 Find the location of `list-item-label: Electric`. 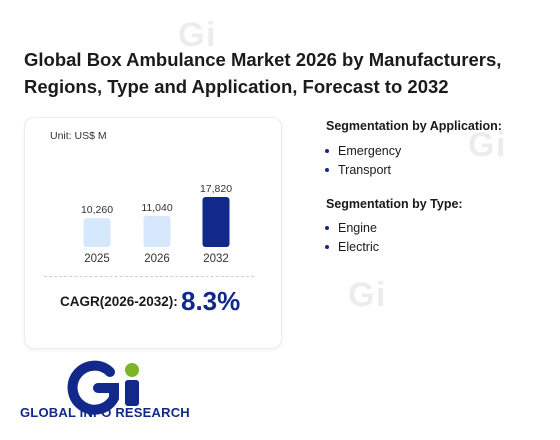

list-item-label: Electric is located at coordinates (358, 247).